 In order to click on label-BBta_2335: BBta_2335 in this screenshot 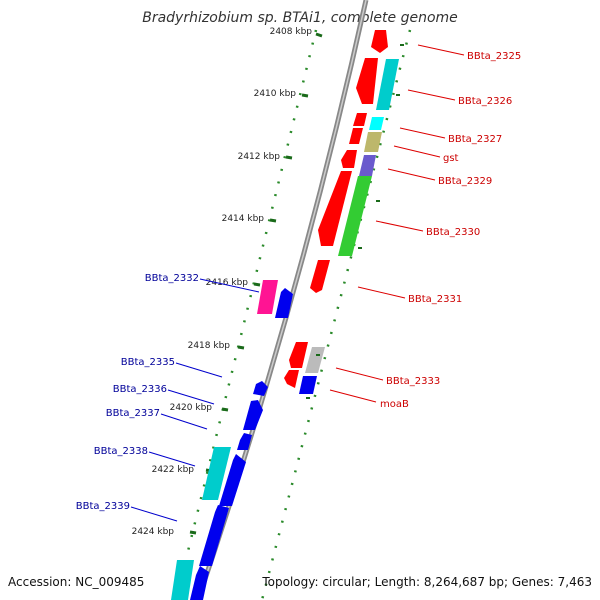, I will do `click(148, 362)`.